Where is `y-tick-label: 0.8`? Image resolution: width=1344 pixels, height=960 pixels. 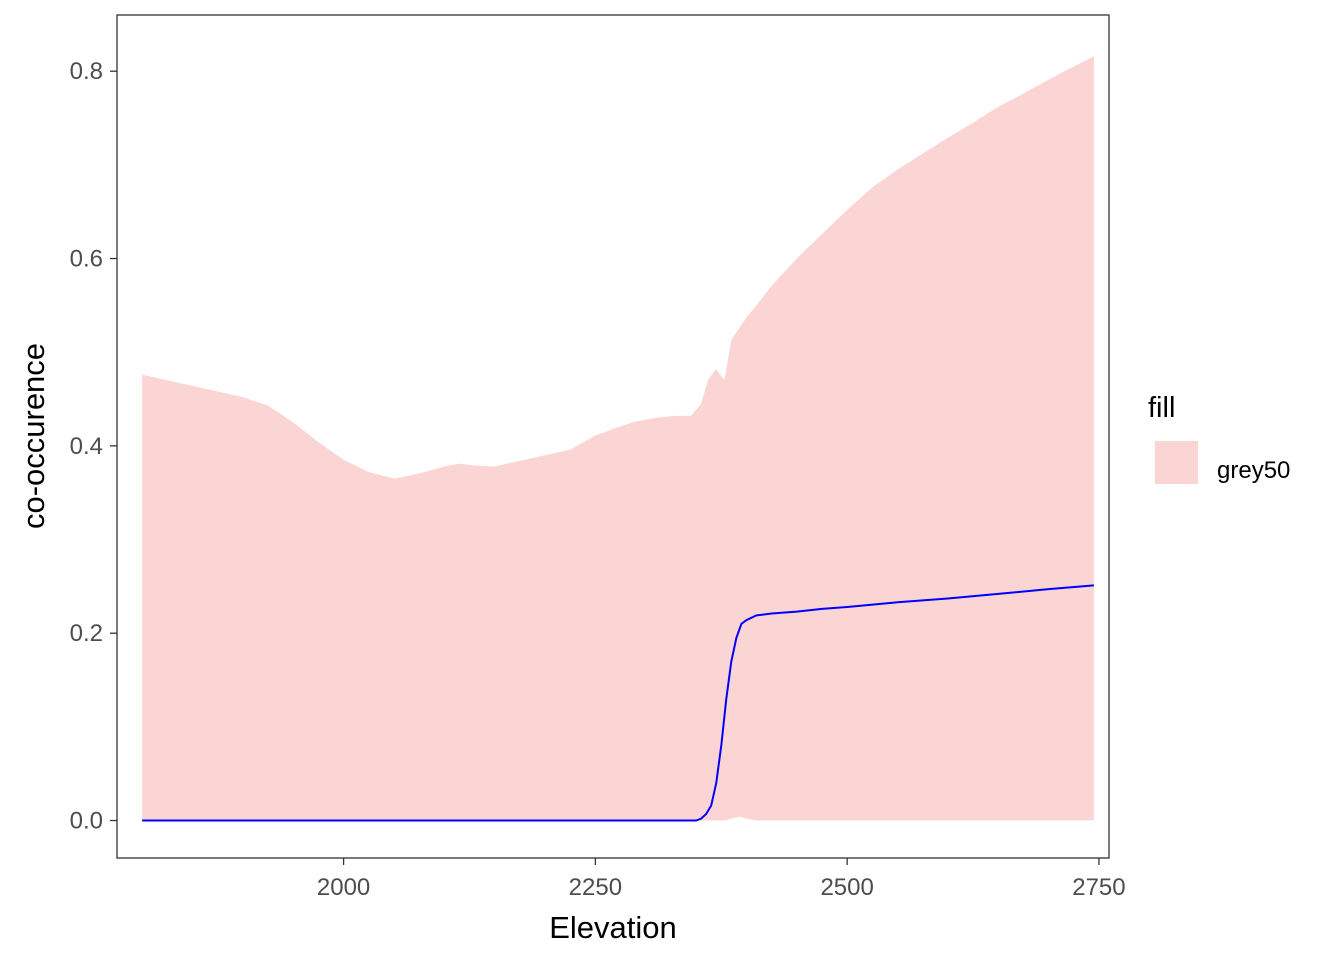
y-tick-label: 0.8 is located at coordinates (86, 71).